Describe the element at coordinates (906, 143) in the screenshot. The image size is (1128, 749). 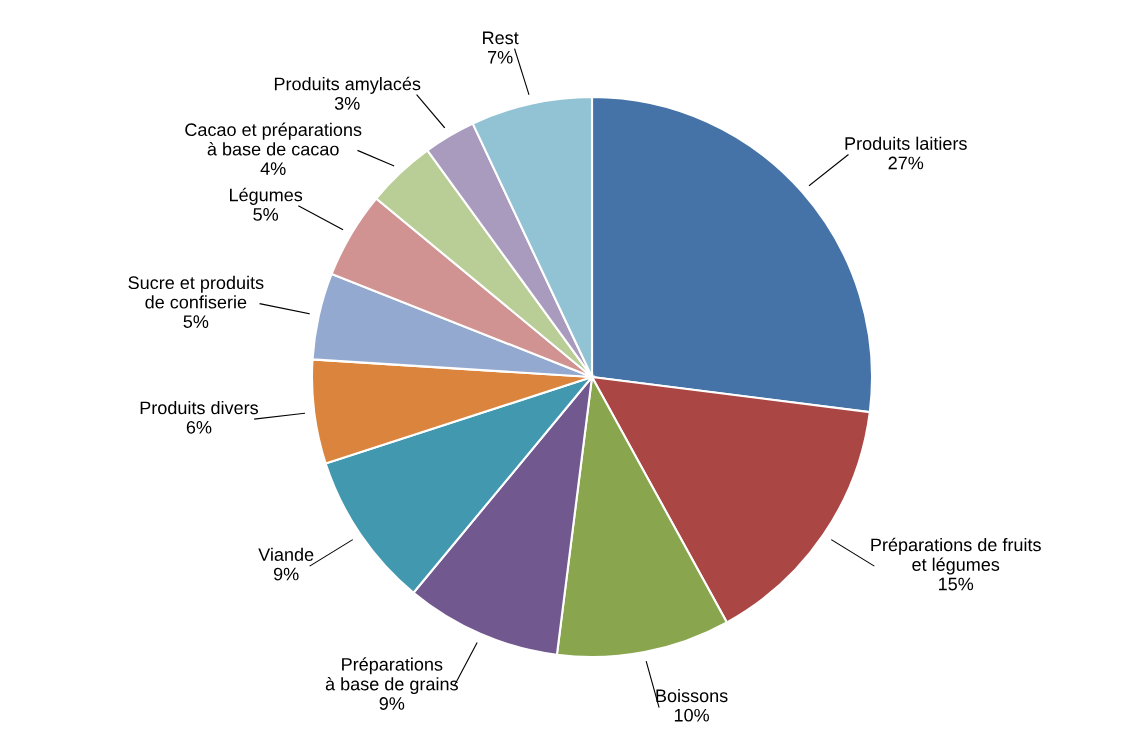
I see `slice-label: Produits laitiers` at that location.